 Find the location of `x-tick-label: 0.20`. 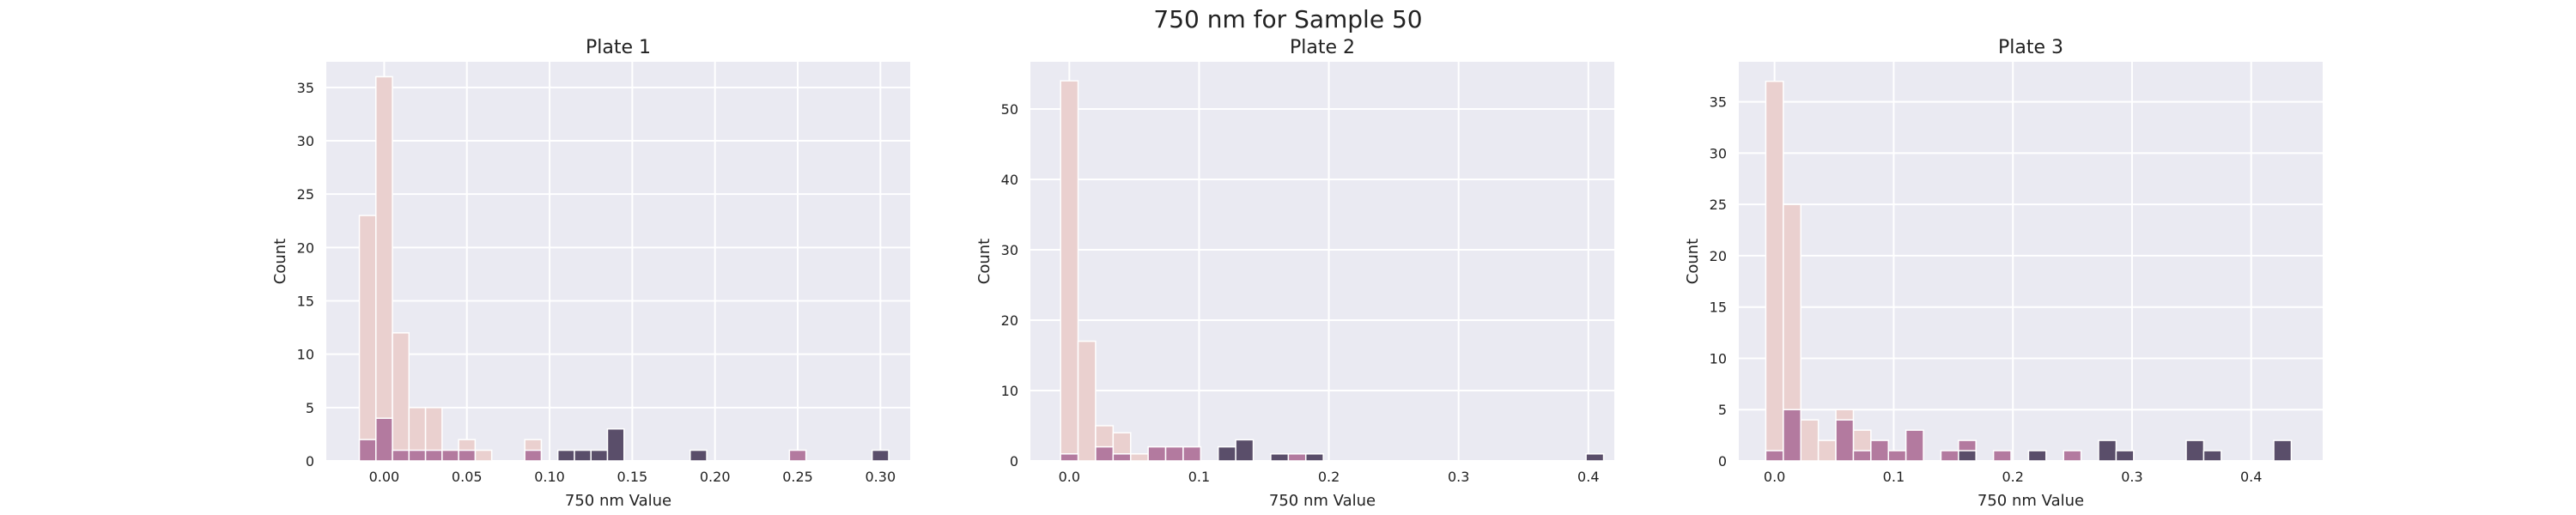

x-tick-label: 0.20 is located at coordinates (715, 477).